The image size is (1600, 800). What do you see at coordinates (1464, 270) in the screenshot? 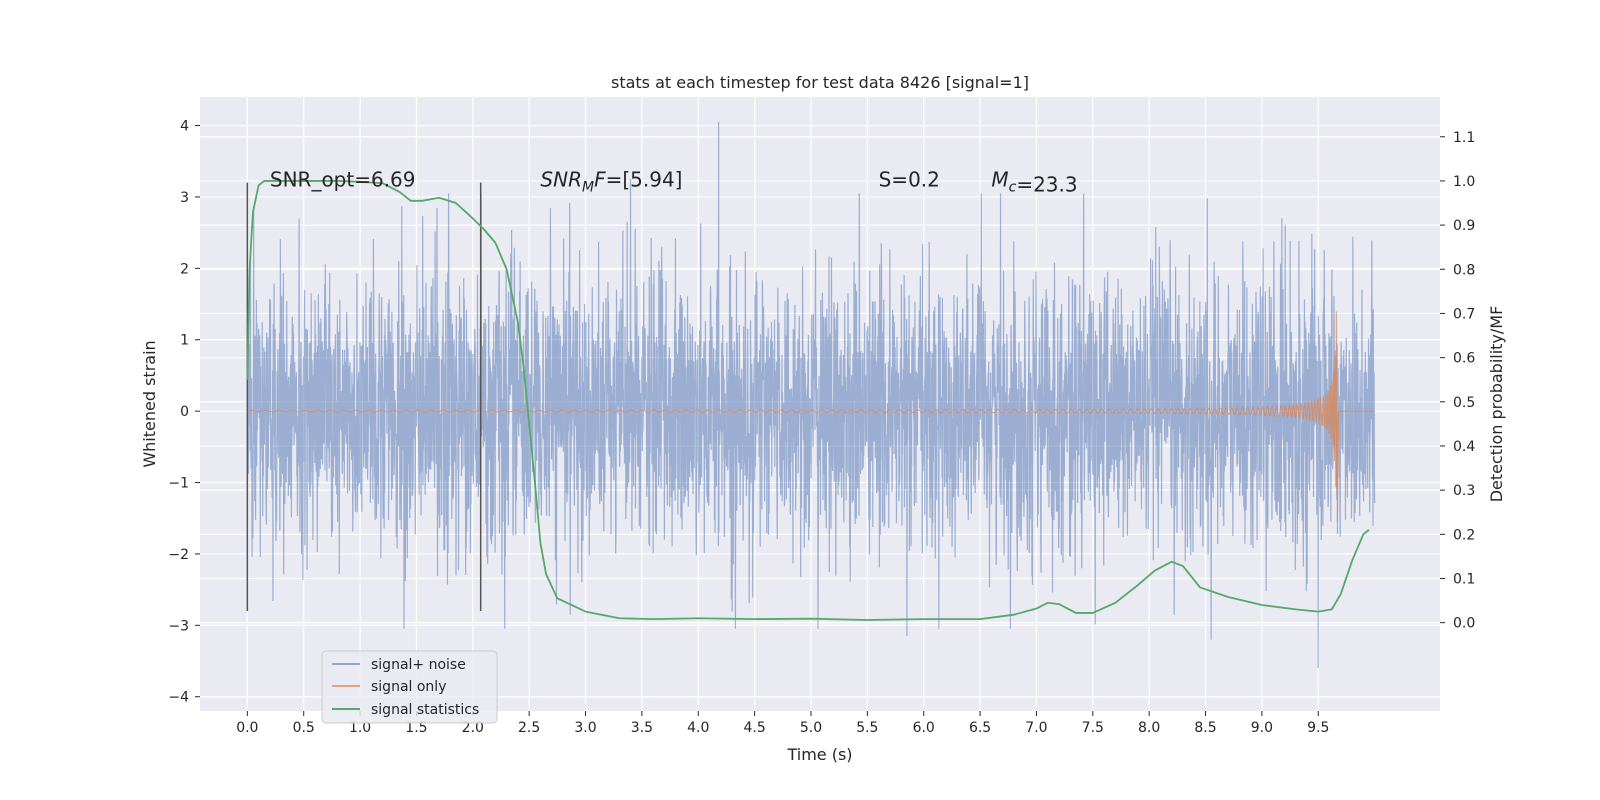
I see `y2-tick-label: 0.8` at bounding box center [1464, 270].